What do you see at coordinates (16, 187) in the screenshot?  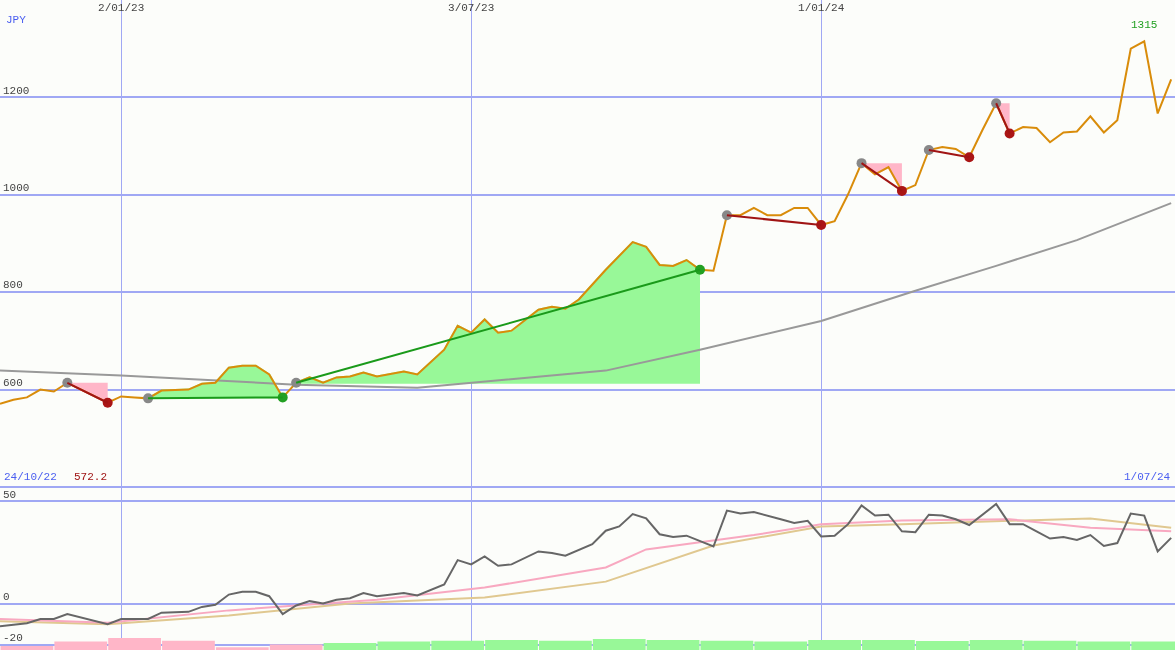 I see `y-tick-label: 1000` at bounding box center [16, 187].